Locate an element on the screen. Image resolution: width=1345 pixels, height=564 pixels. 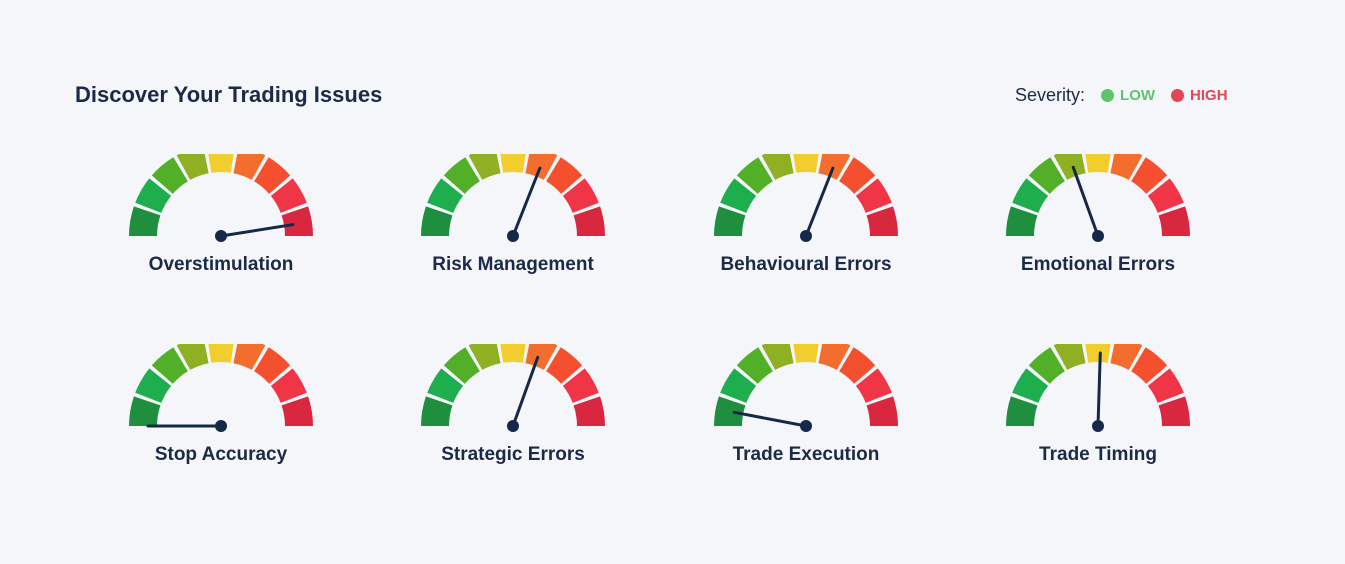
gauge-stop-accuracy: Stop Accuracy is located at coordinates (221, 414).